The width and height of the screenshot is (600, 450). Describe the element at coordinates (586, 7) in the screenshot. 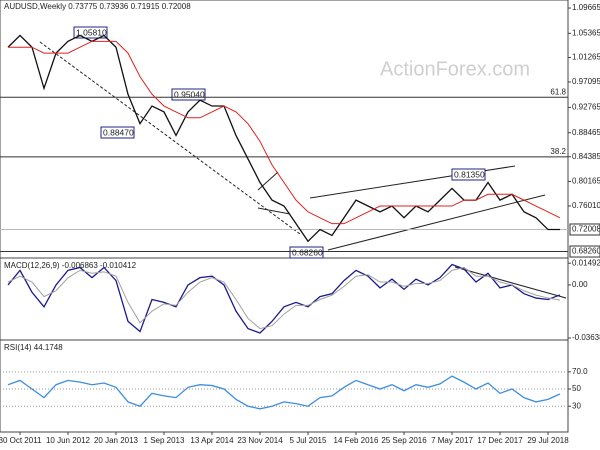

I see `y-tick-label: 1.09665` at that location.